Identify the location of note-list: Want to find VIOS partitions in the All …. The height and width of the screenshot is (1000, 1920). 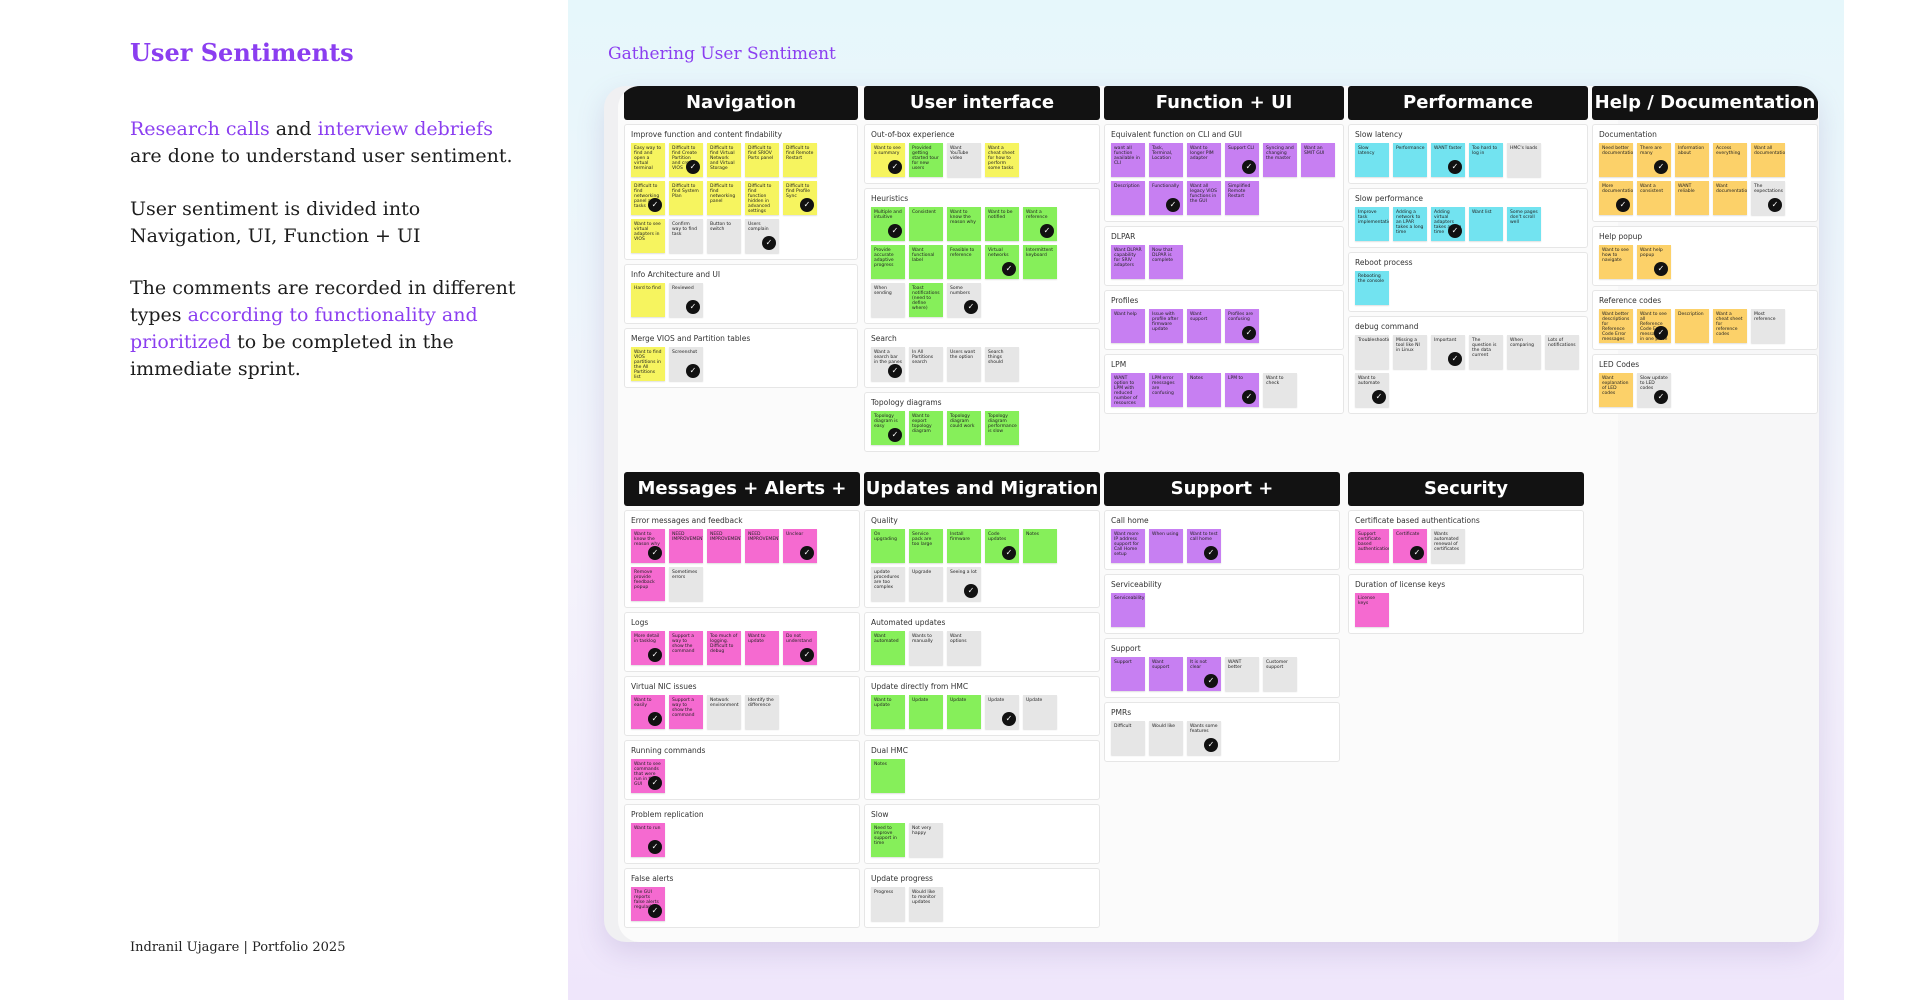
(741, 364).